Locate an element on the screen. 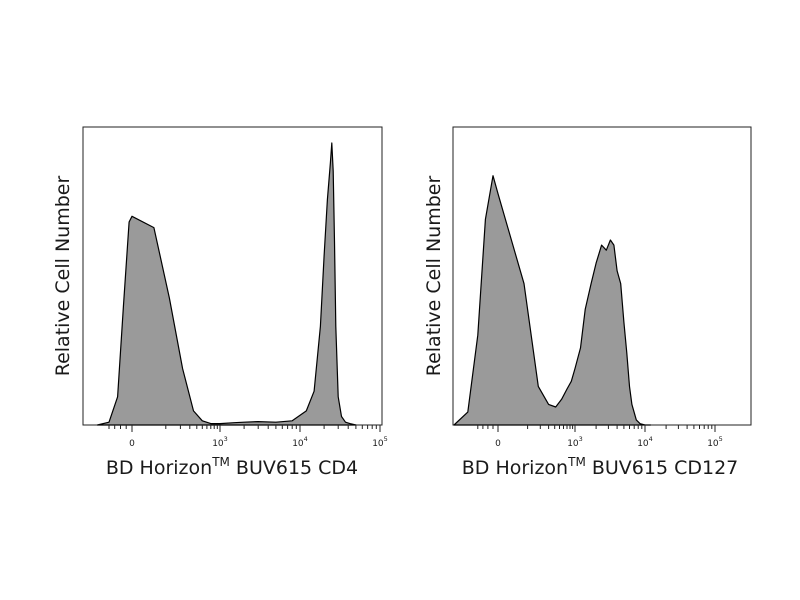 The height and width of the screenshot is (600, 800). histogram-layer is located at coordinates (552, 300).